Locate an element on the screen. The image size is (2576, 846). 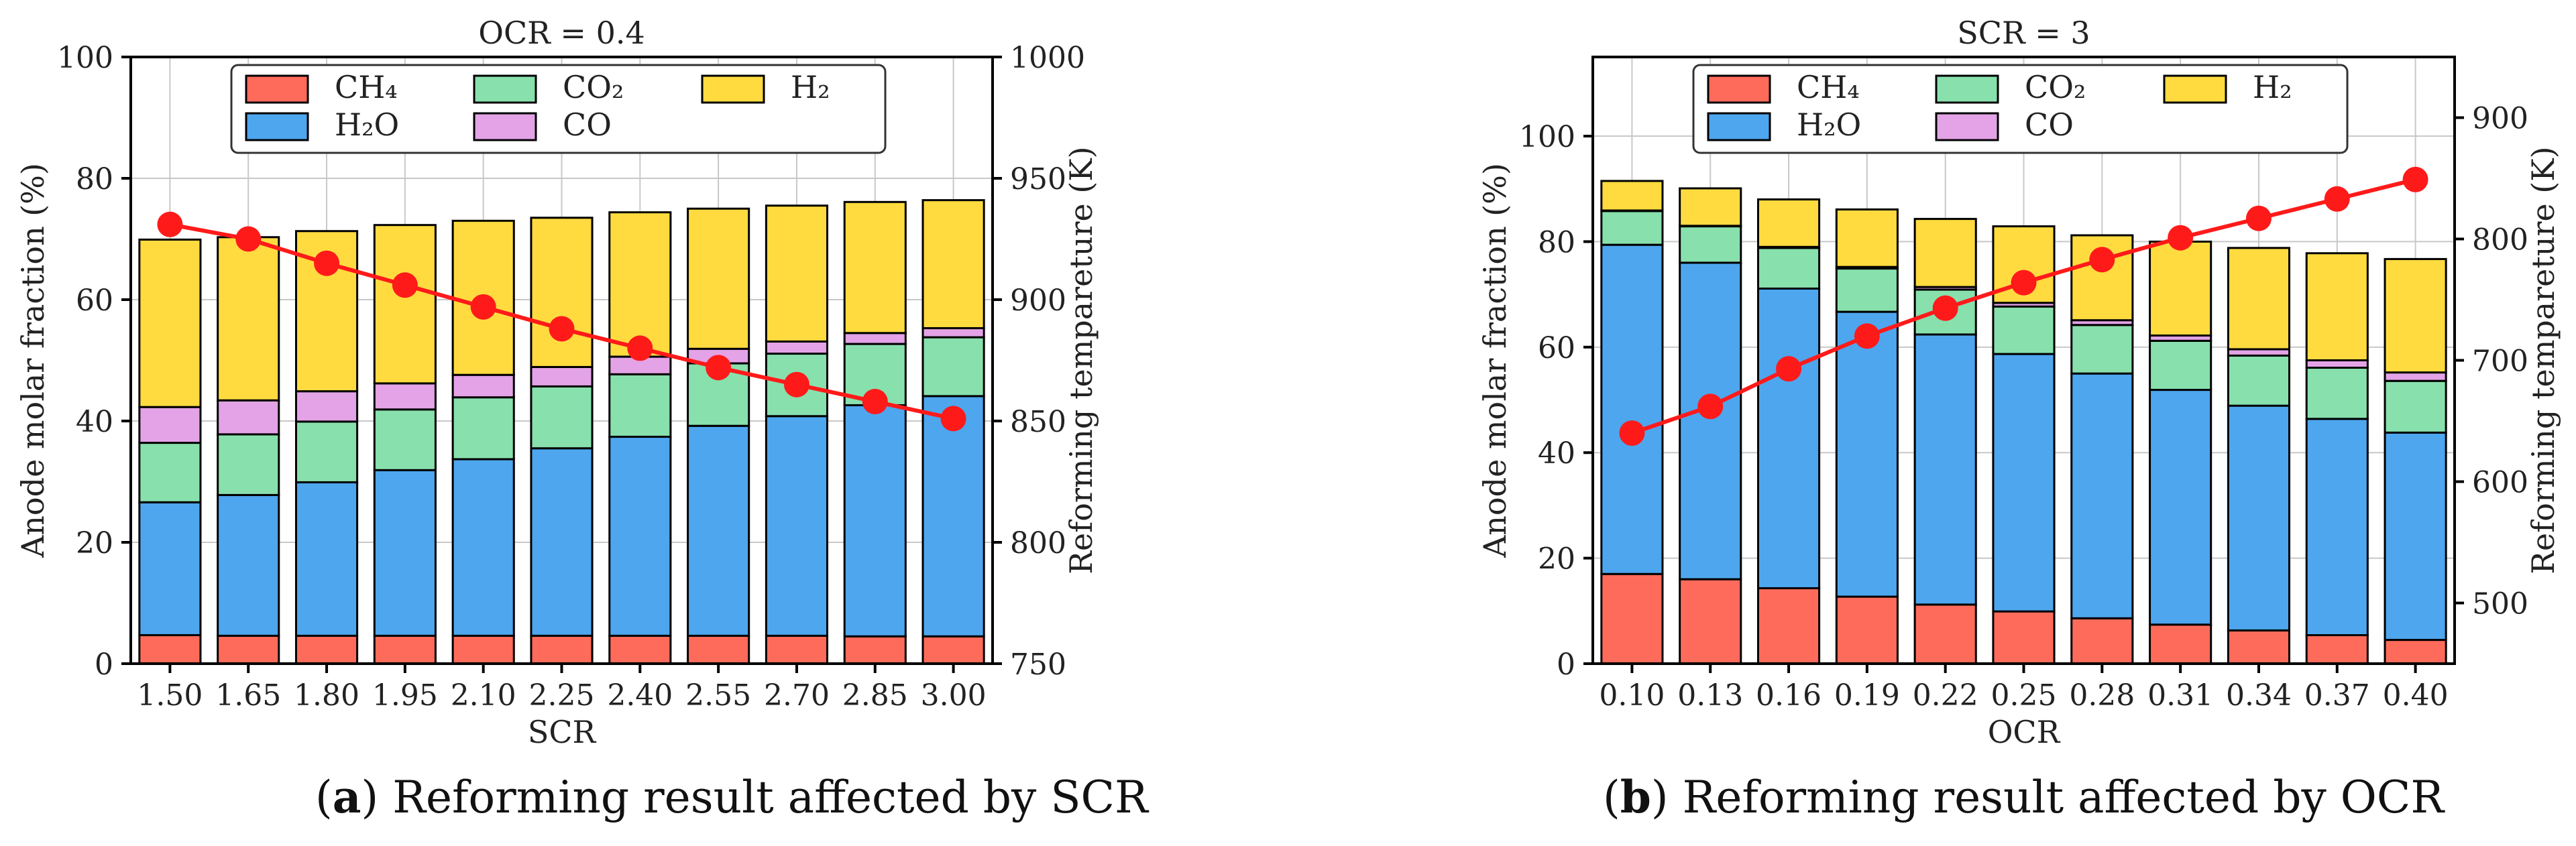
y-tick-label: 0 is located at coordinates (104, 665).